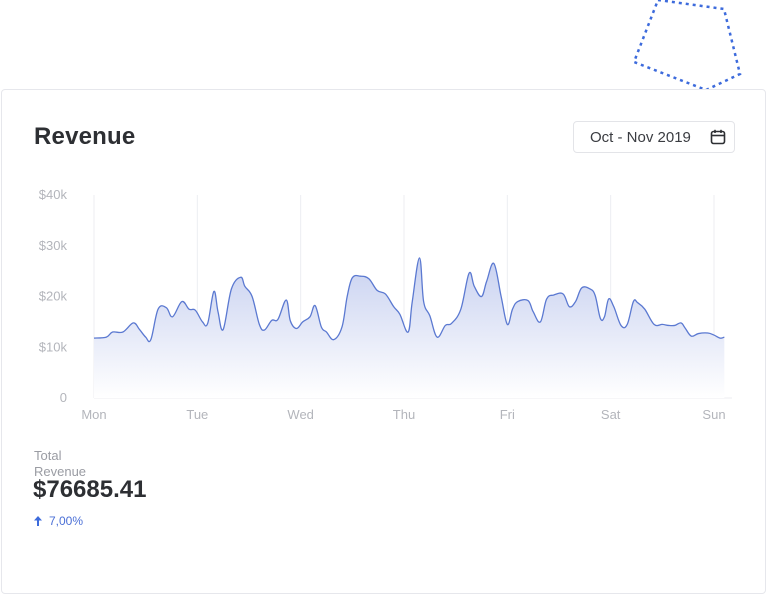 Image resolution: width=768 pixels, height=597 pixels. Describe the element at coordinates (713, 414) in the screenshot. I see `x-tick-label: Sun` at that location.